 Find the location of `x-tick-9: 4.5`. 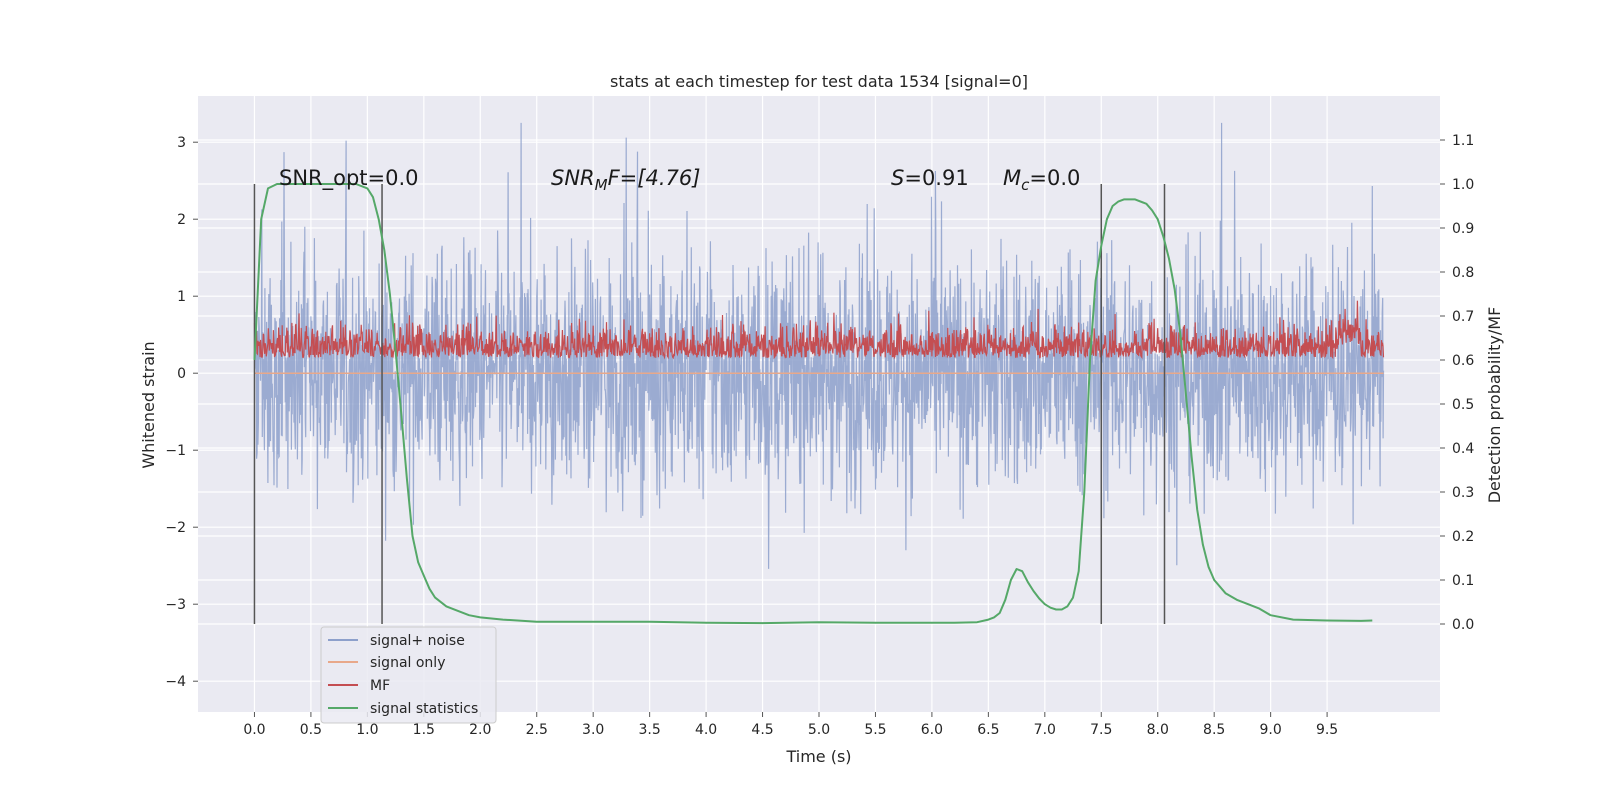

x-tick-9: 4.5 is located at coordinates (762, 730).